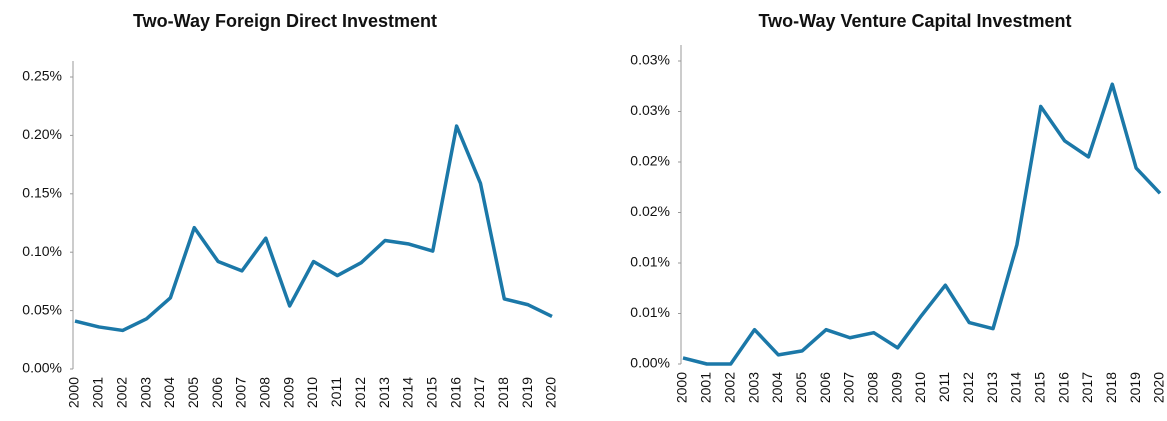  Describe the element at coordinates (285, 21) in the screenshot. I see `chart-title: Two-Way Foreign Direct Investment` at that location.